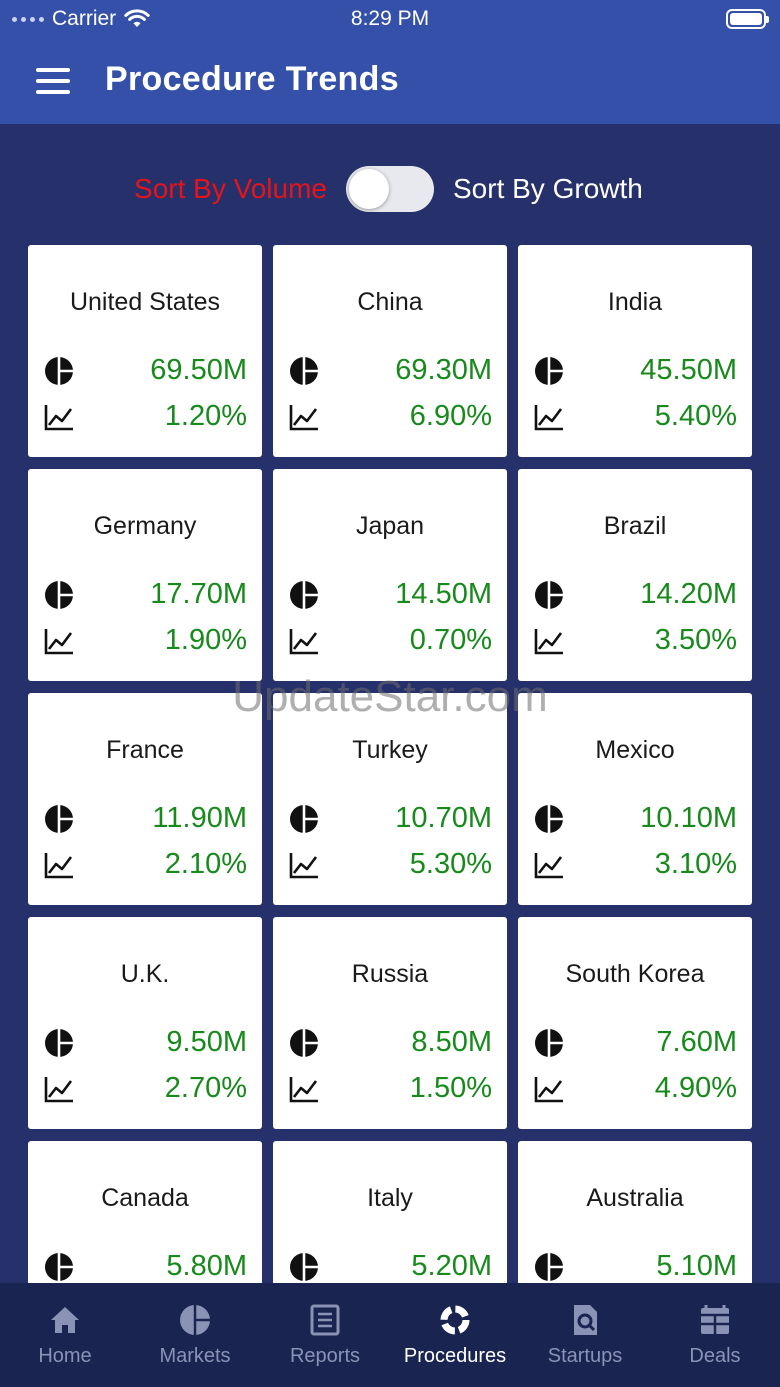  I want to click on procedure-volume: 45.50M, so click(688, 370).